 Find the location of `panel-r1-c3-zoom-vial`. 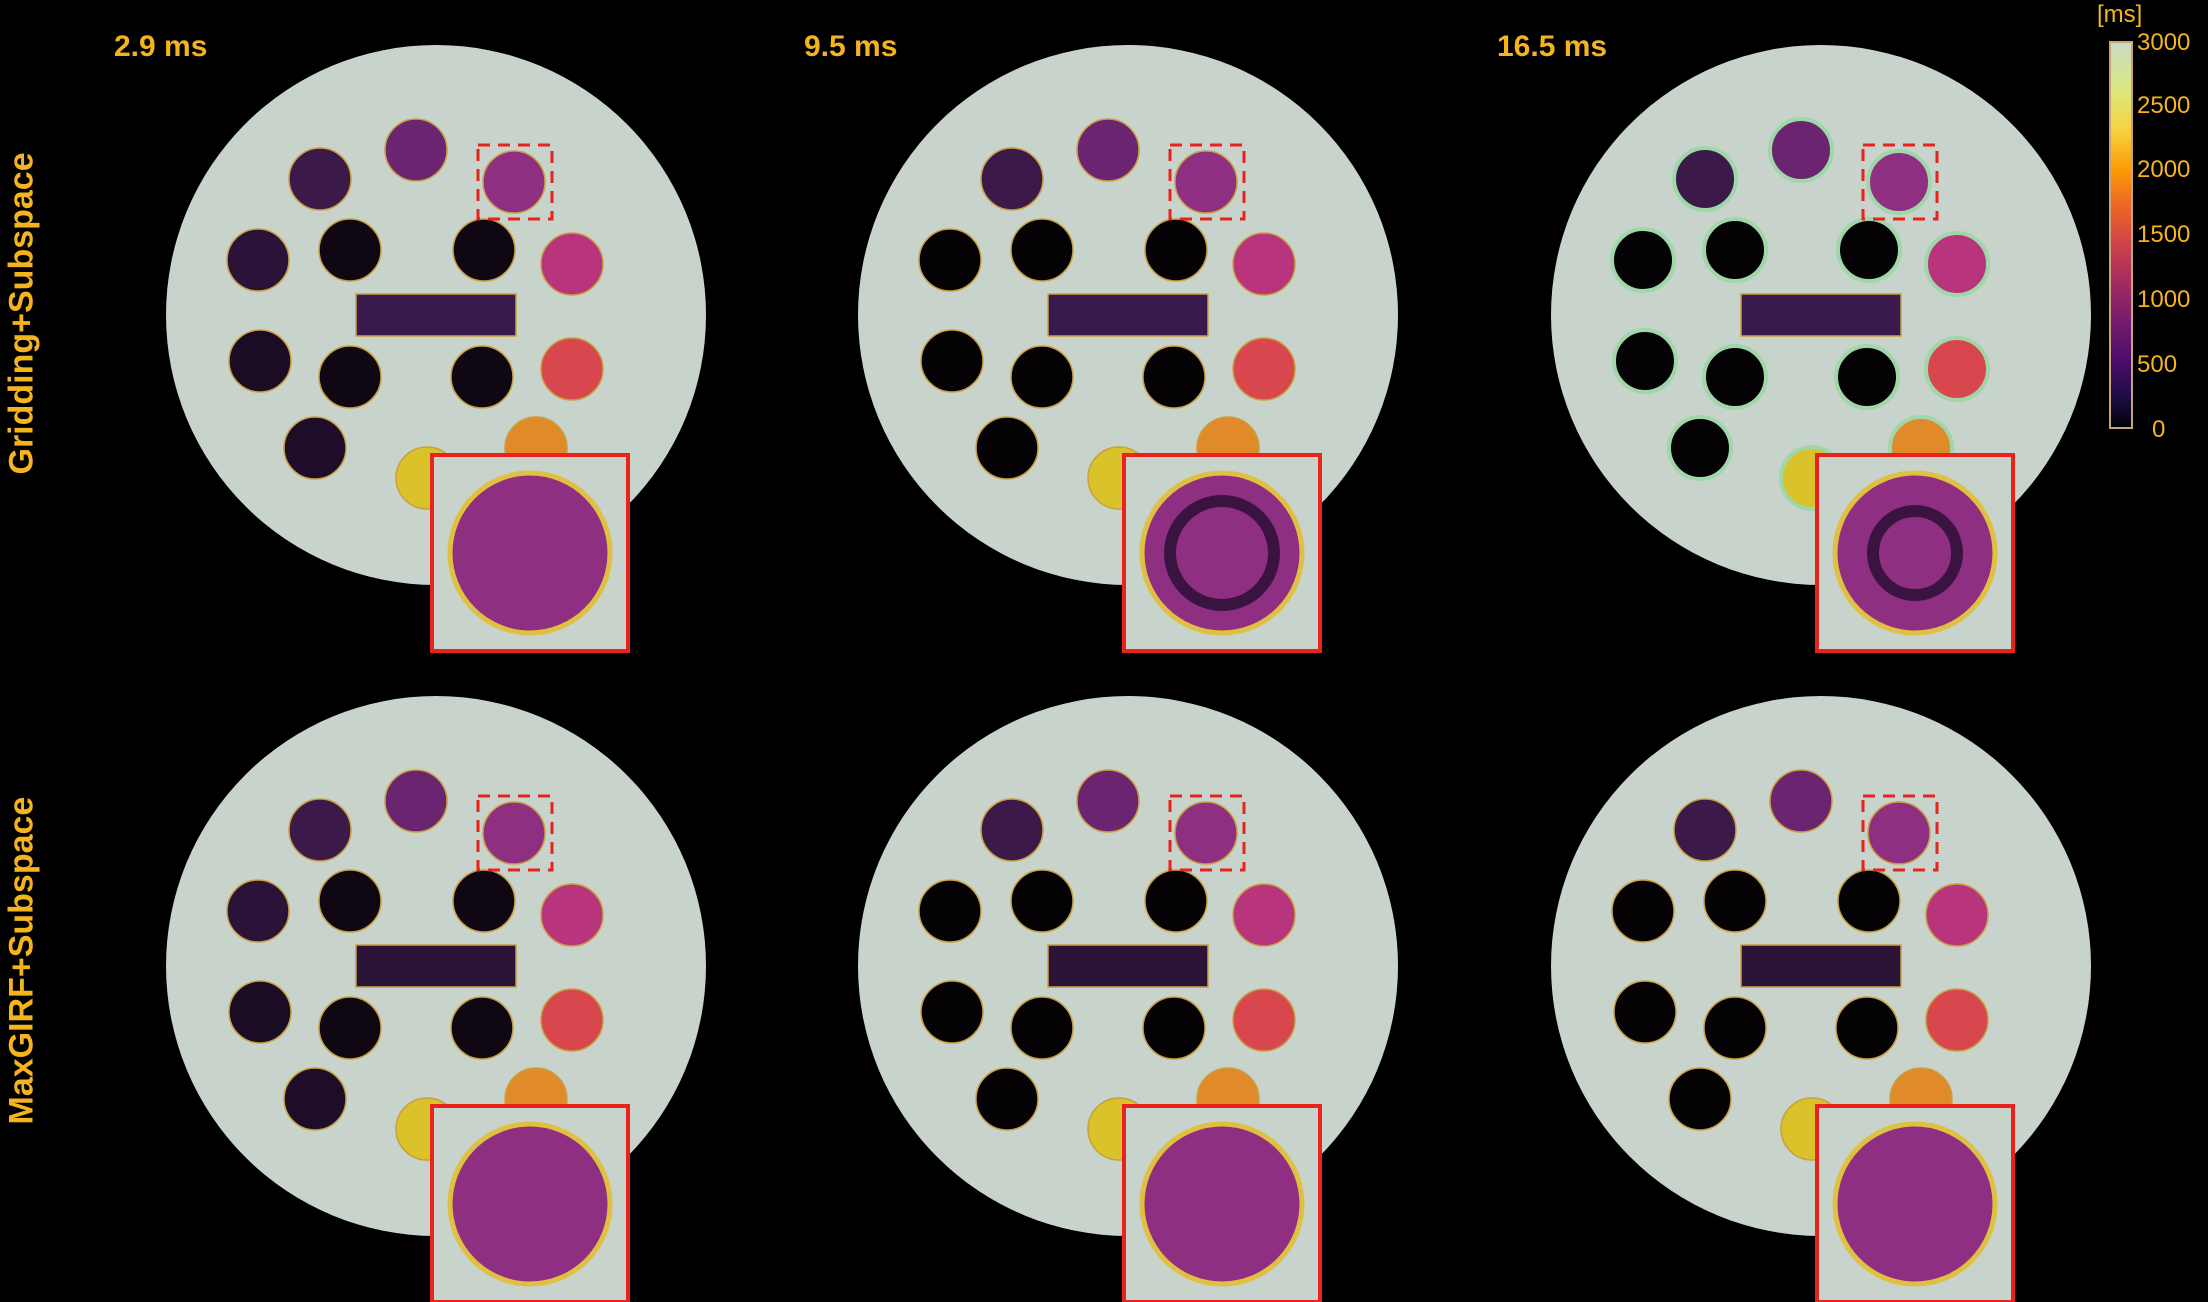

panel-r1-c3-zoom-vial is located at coordinates (1915, 553).